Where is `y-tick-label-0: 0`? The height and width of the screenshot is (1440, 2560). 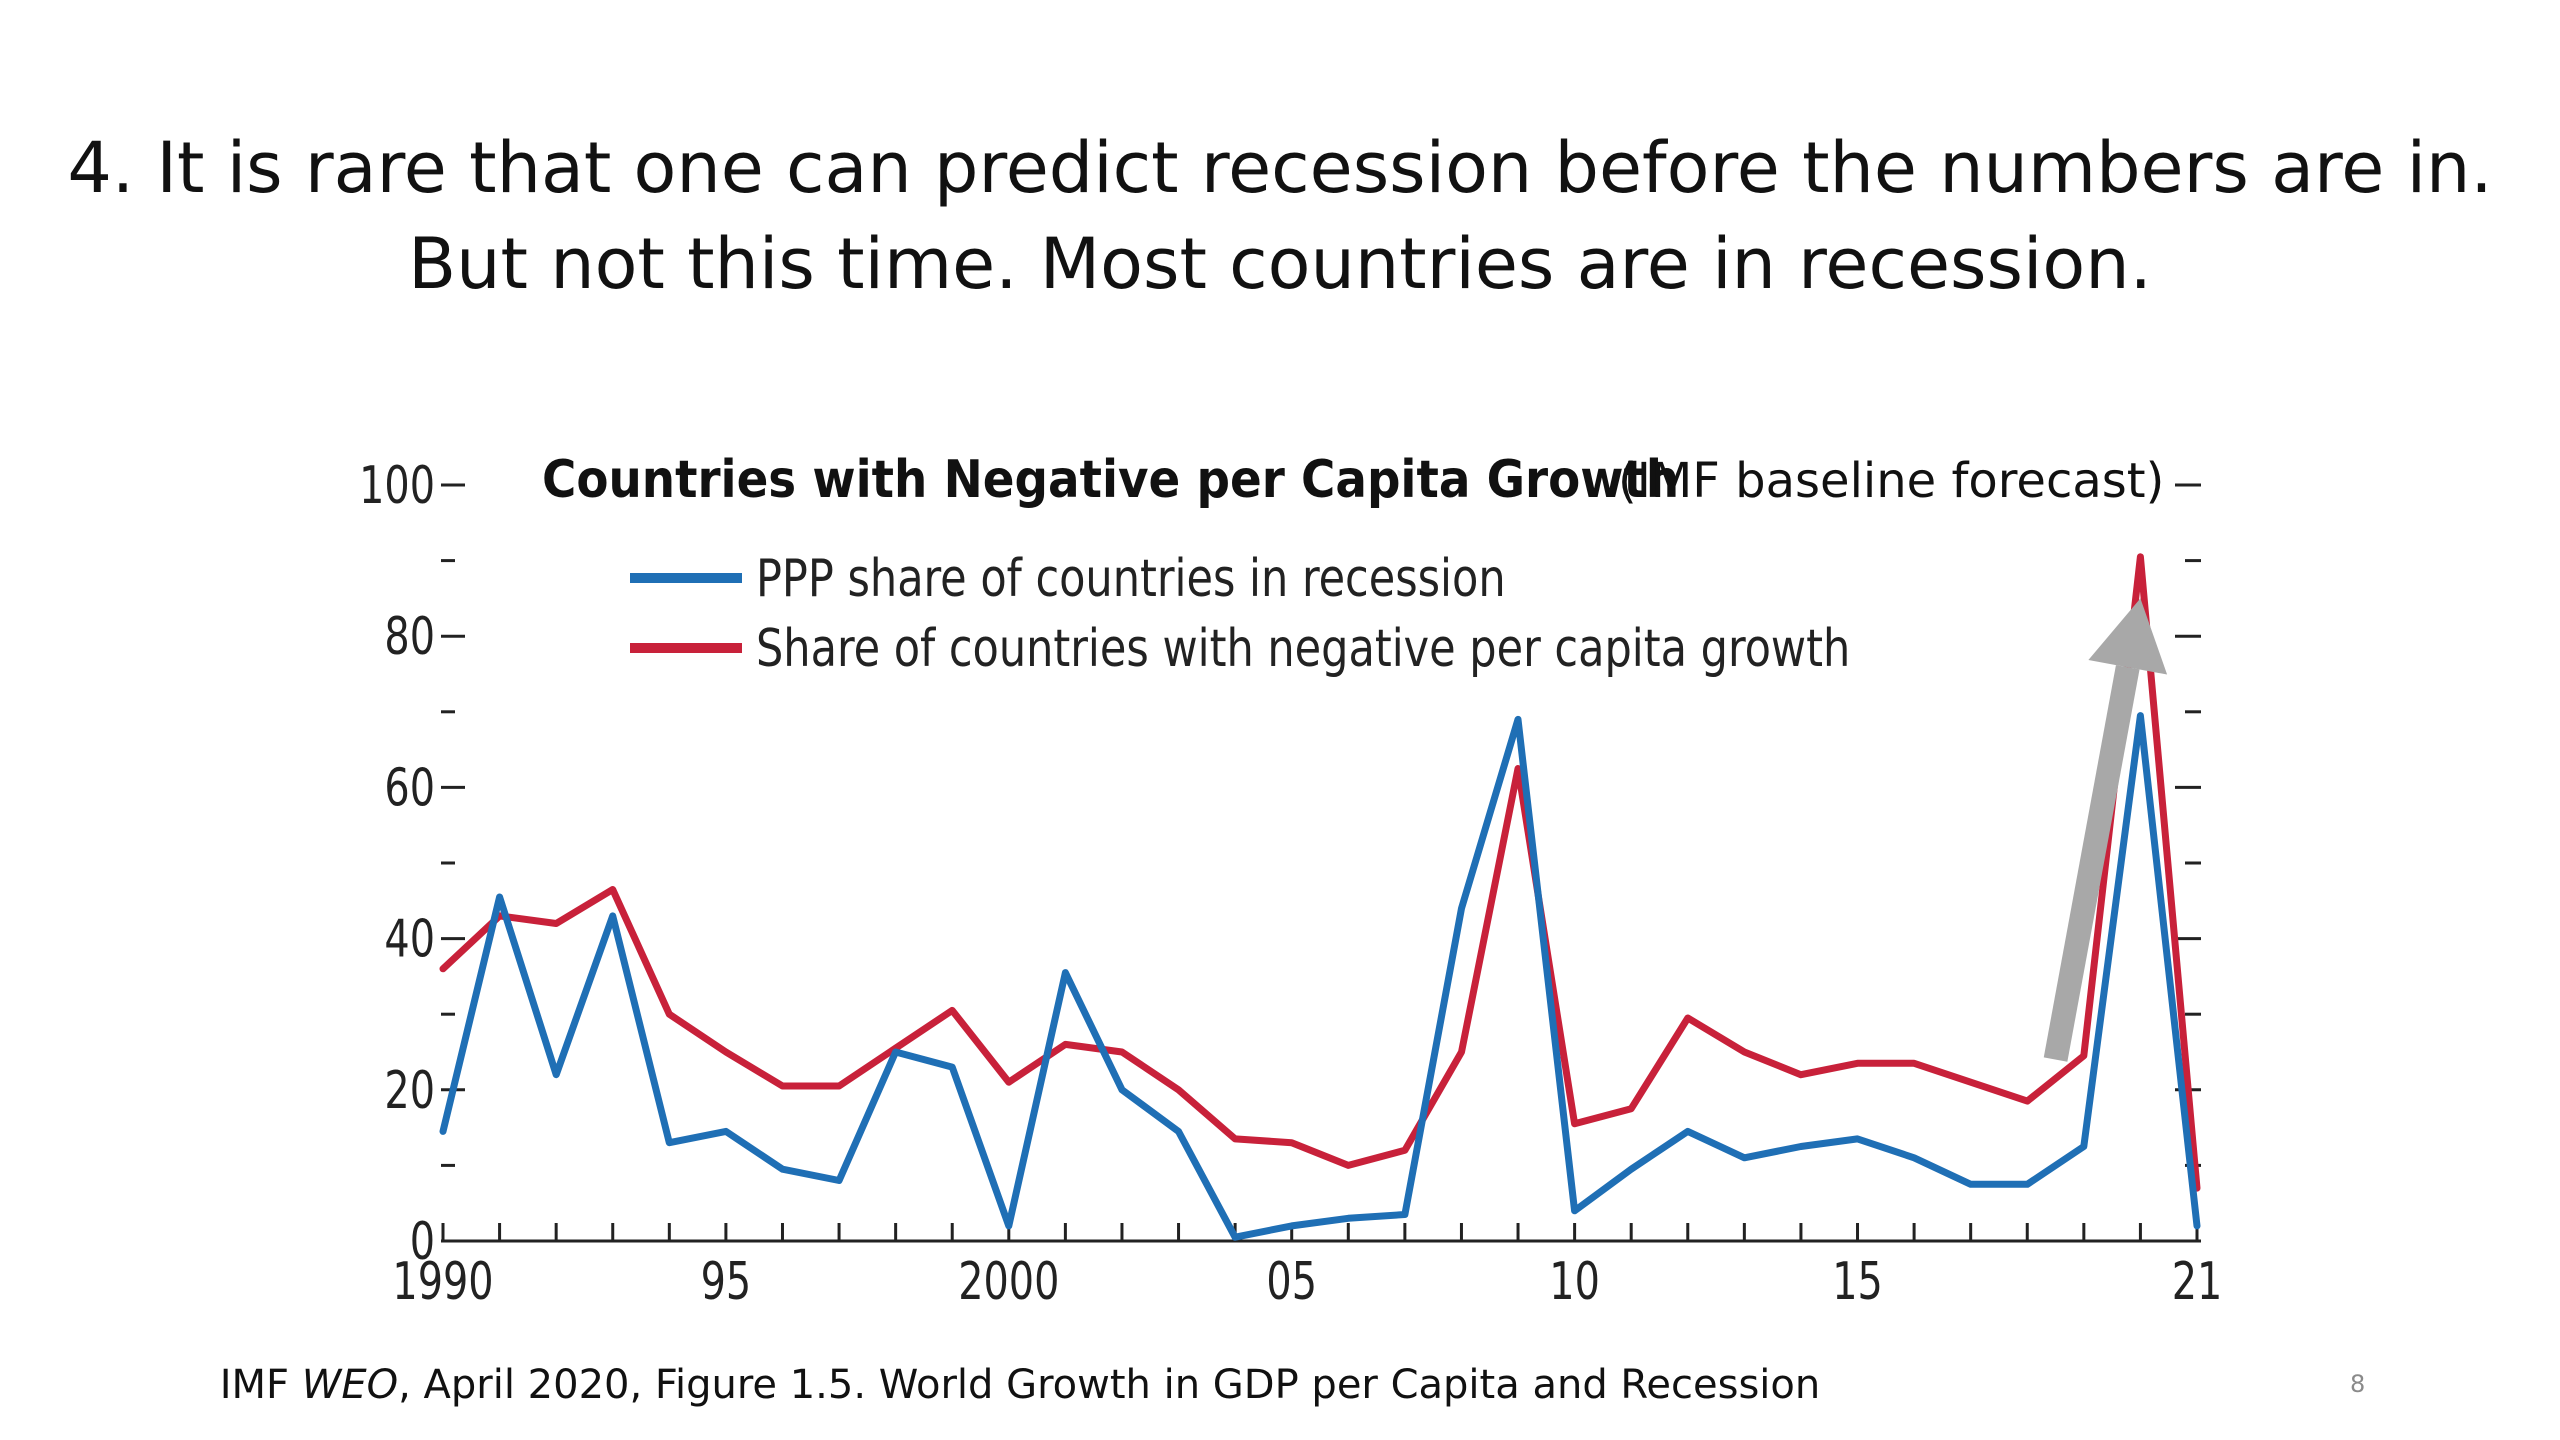 y-tick-label-0: 0 is located at coordinates (422, 1242).